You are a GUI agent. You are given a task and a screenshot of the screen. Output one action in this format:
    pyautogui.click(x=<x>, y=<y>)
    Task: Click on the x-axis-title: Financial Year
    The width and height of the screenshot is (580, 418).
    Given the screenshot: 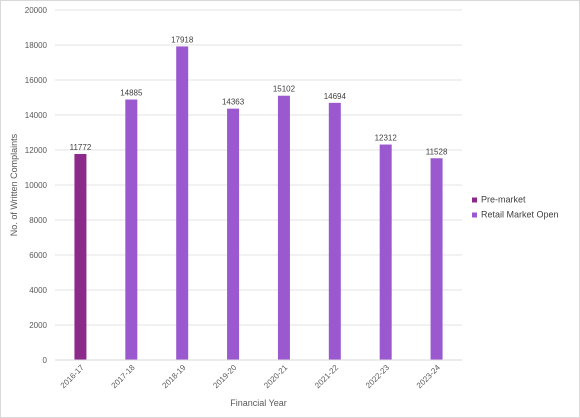 What is the action you would take?
    pyautogui.click(x=258, y=403)
    